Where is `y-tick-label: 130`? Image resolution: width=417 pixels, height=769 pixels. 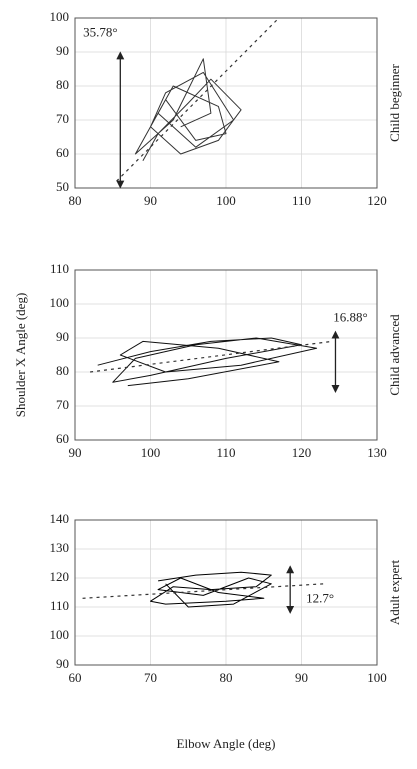 y-tick-label: 130 is located at coordinates (60, 547).